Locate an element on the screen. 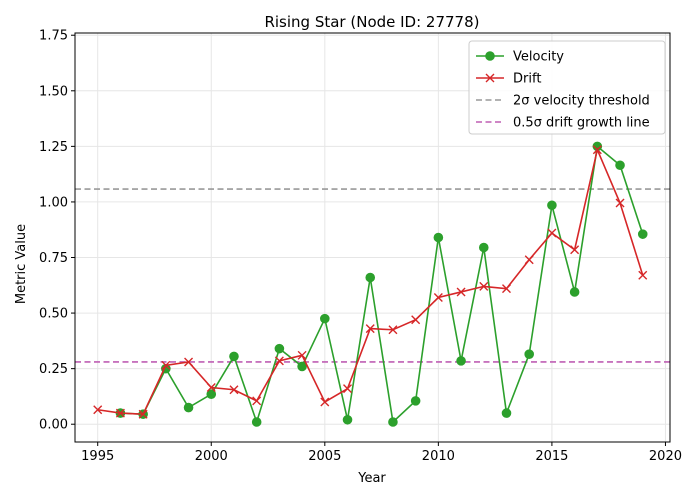 This screenshot has width=700, height=500. legend-item: 2σ velocity threshold is located at coordinates (563, 101).